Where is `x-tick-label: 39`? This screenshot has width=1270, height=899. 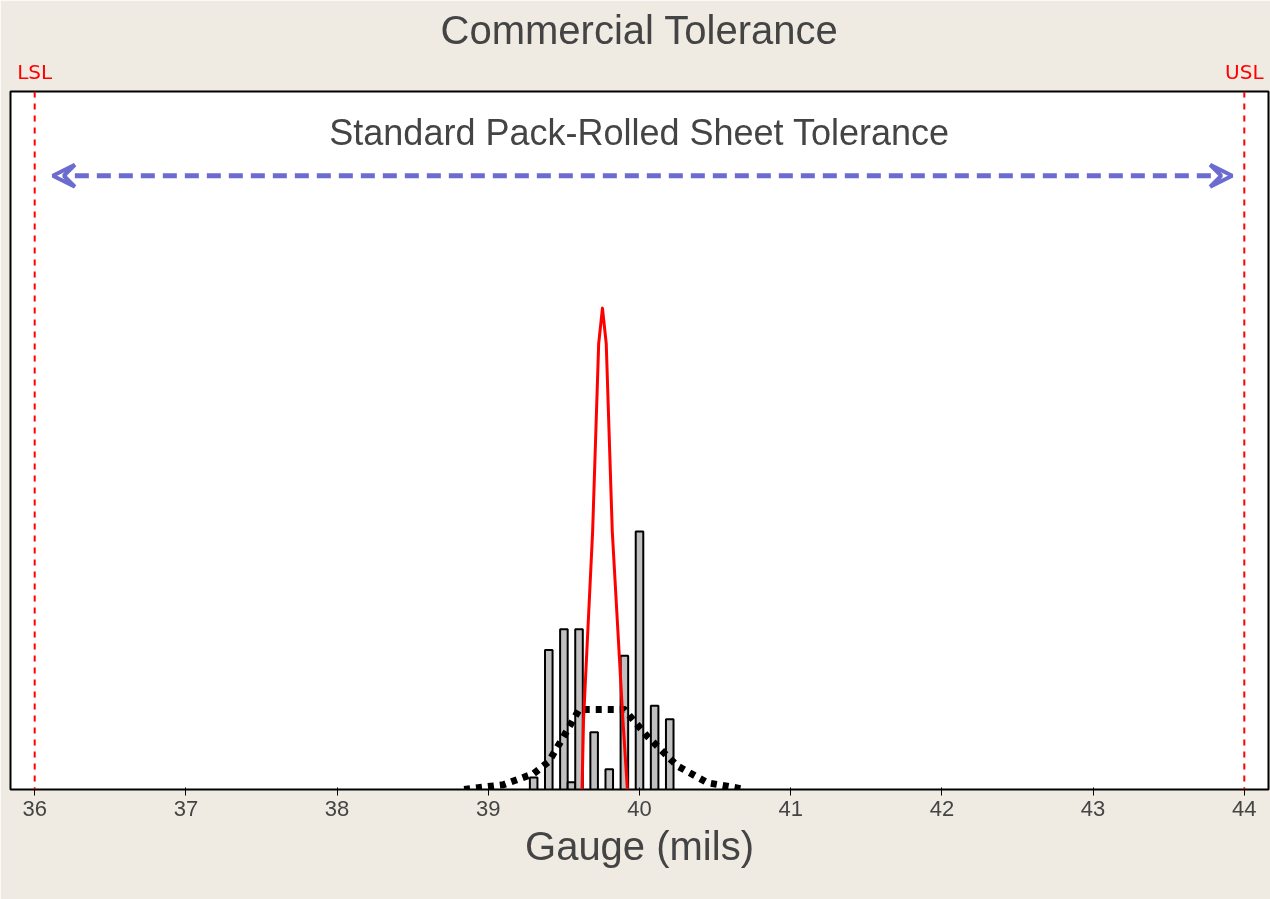
x-tick-label: 39 is located at coordinates (488, 808).